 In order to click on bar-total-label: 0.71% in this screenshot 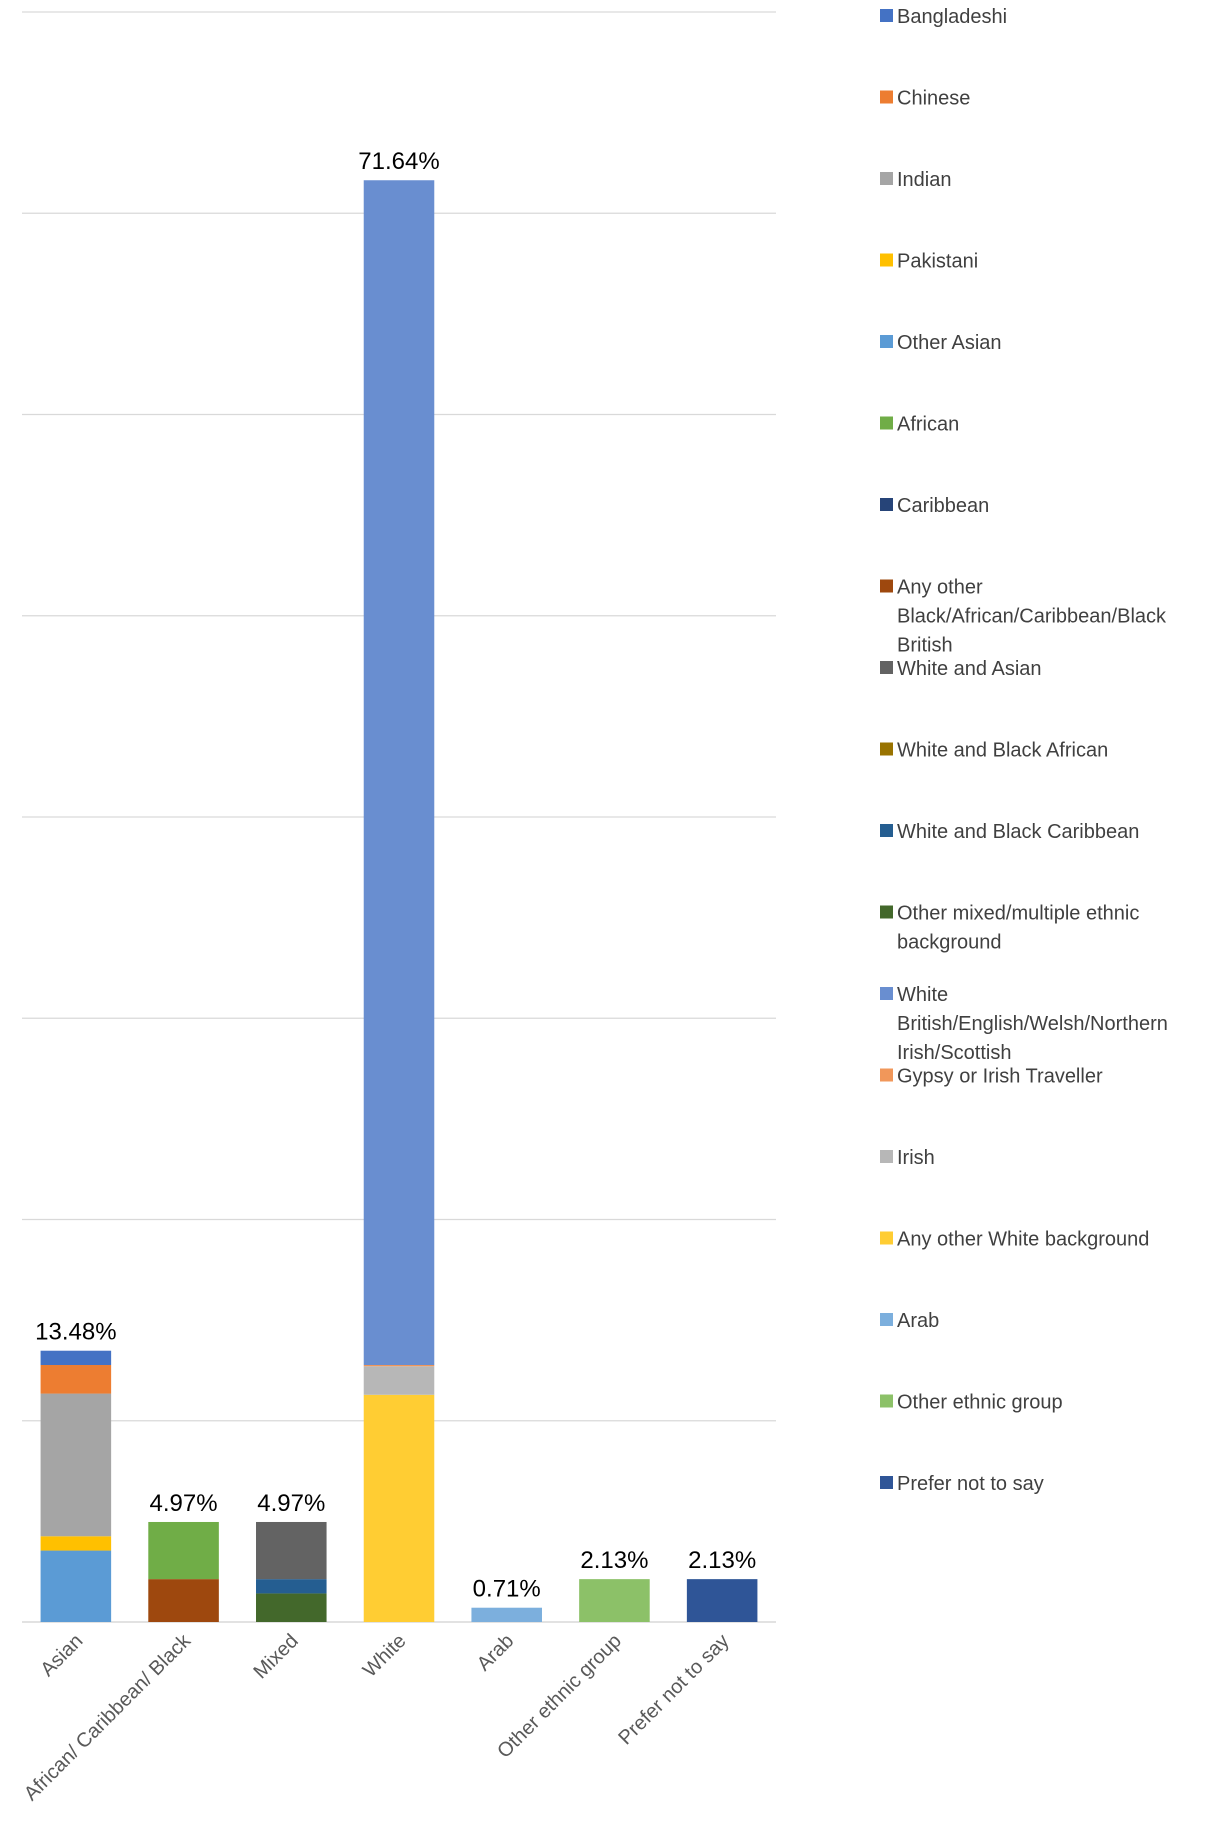, I will do `click(507, 1589)`.